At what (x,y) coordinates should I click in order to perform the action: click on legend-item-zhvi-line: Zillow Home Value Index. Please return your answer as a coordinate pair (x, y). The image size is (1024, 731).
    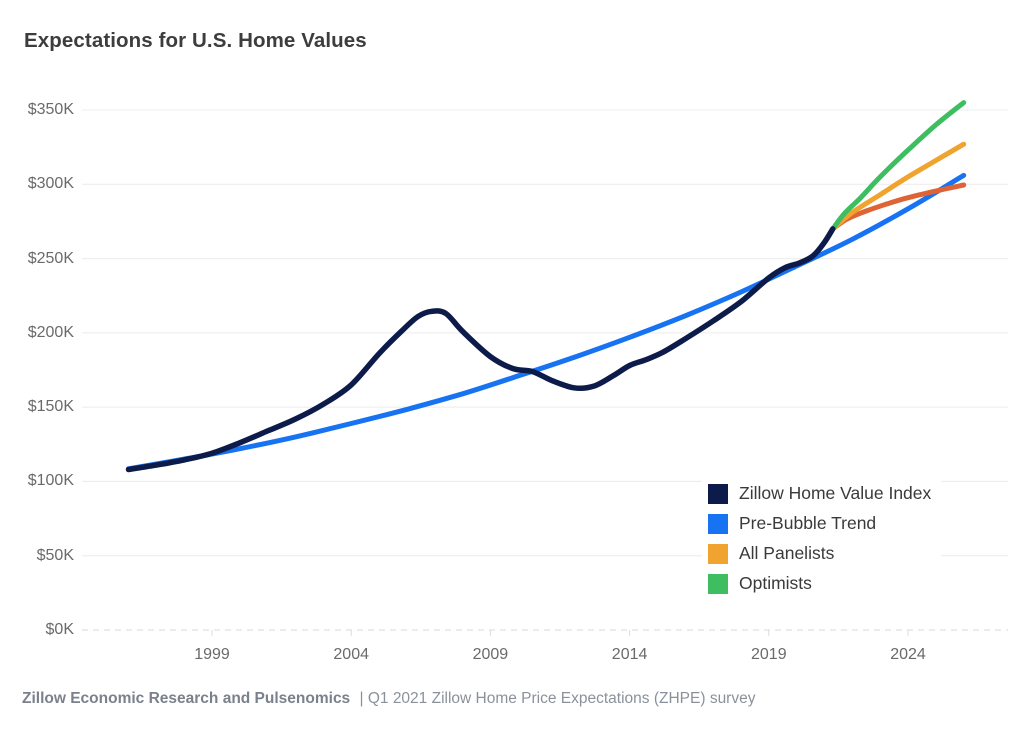
    Looking at the image, I should click on (819, 493).